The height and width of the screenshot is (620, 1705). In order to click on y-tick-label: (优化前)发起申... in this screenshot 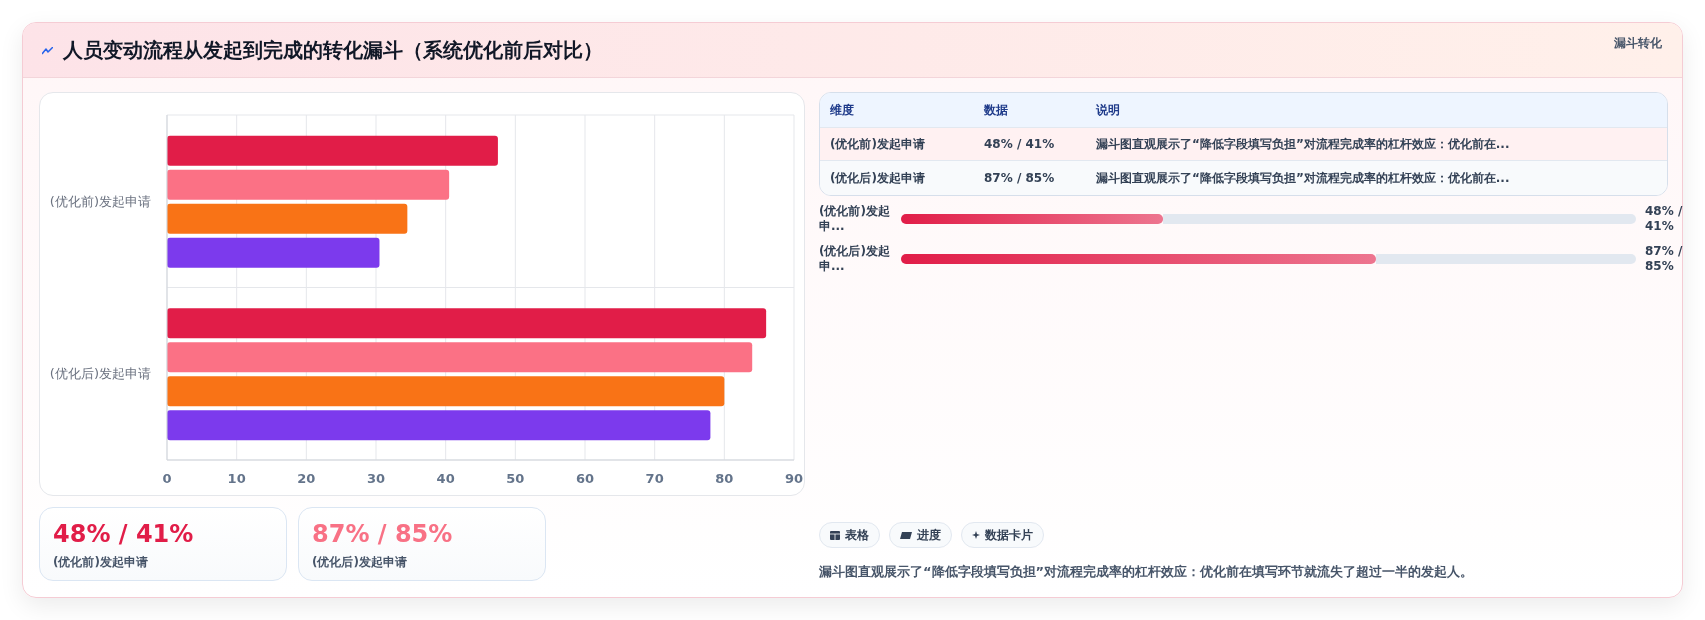, I will do `click(854, 218)`.